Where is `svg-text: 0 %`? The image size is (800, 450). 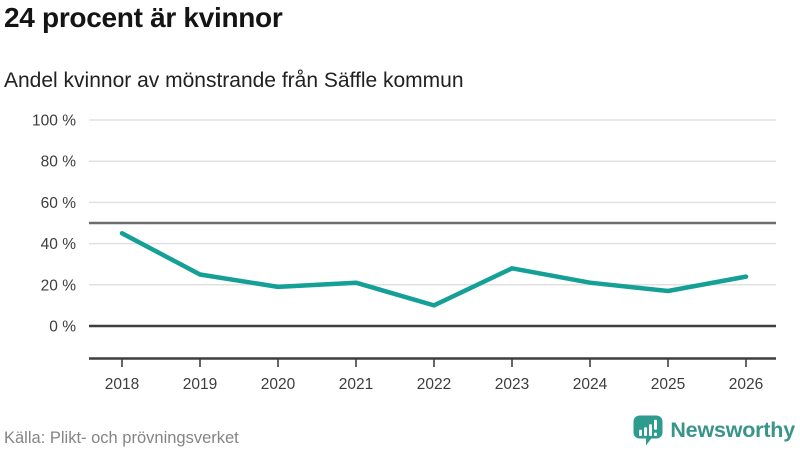 svg-text: 0 % is located at coordinates (62, 327).